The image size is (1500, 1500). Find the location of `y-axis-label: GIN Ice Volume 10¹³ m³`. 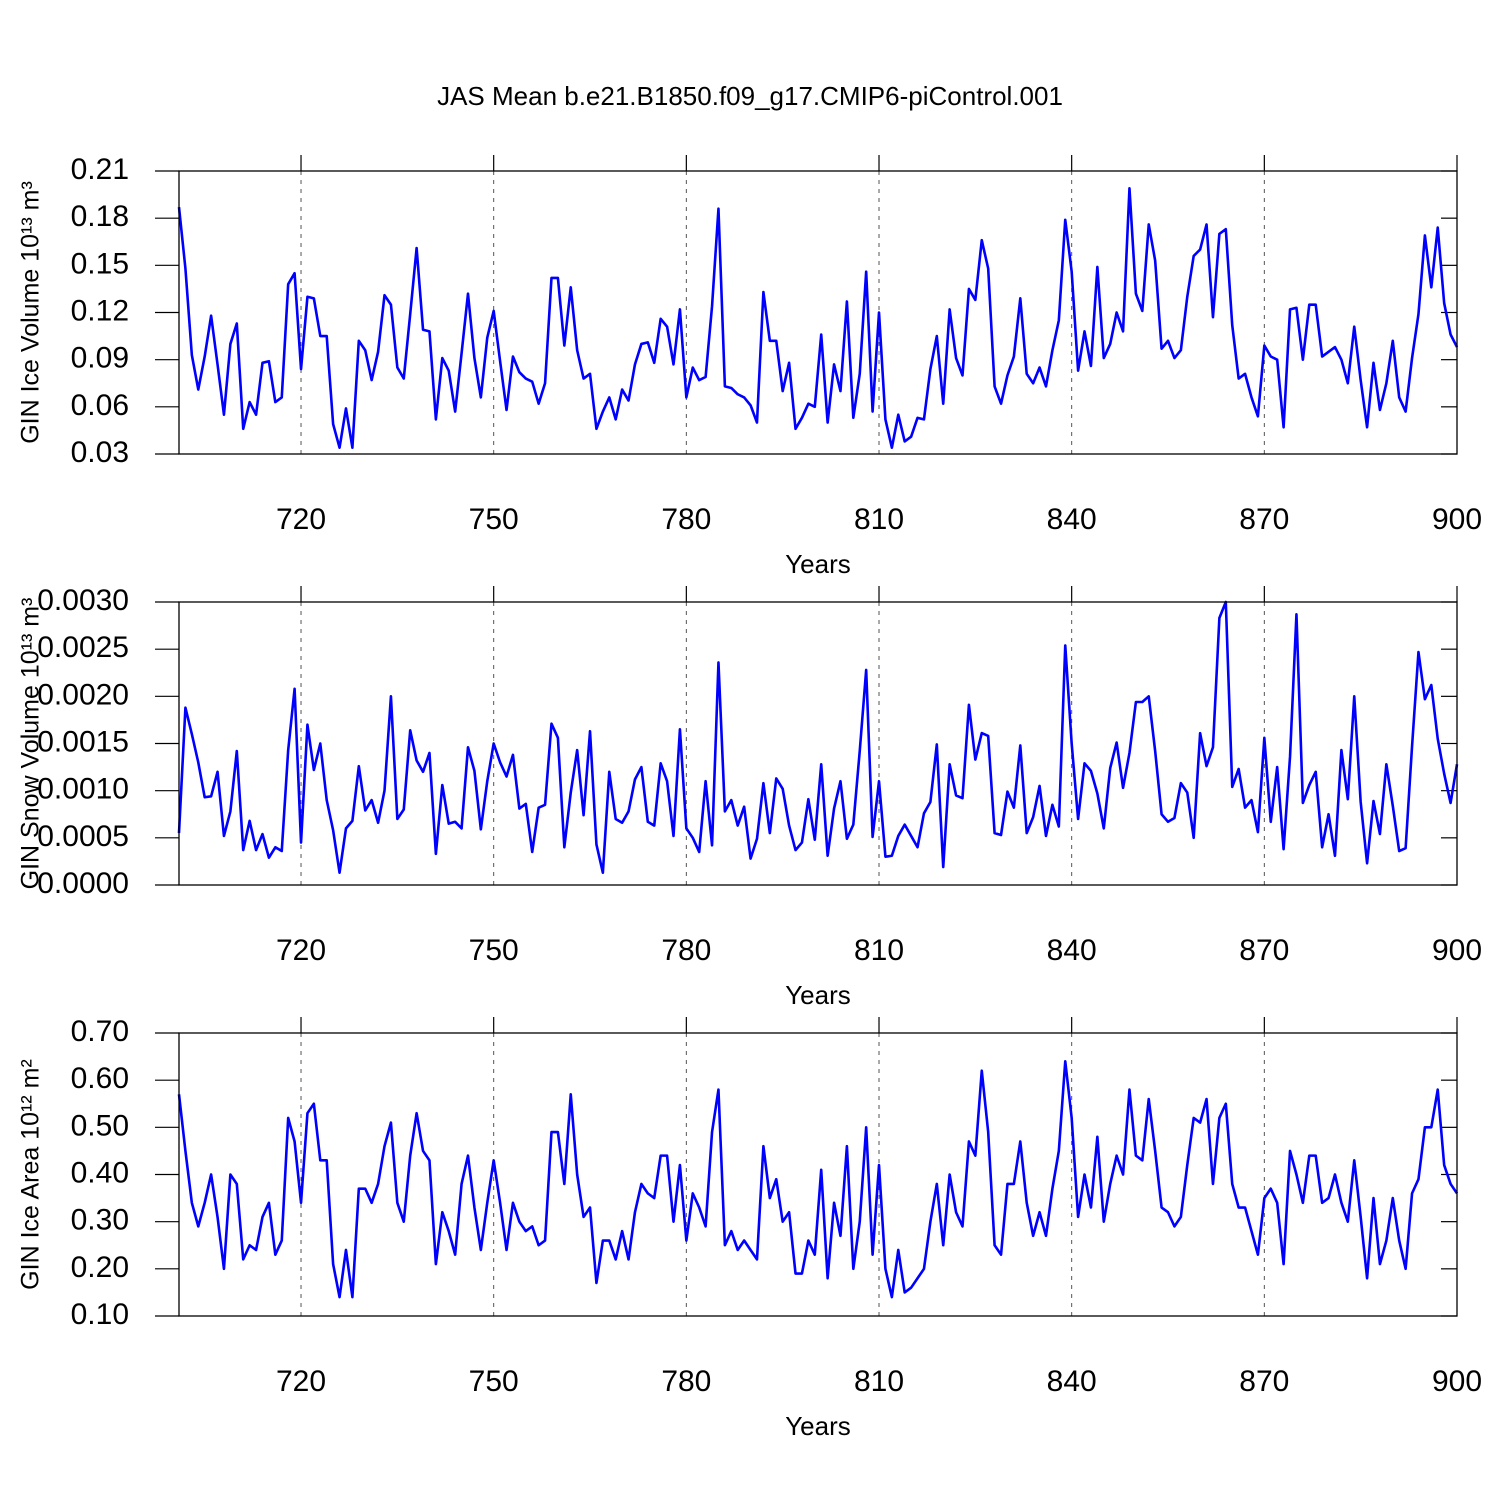

y-axis-label: GIN Ice Volume 10¹³ m³ is located at coordinates (31, 312).